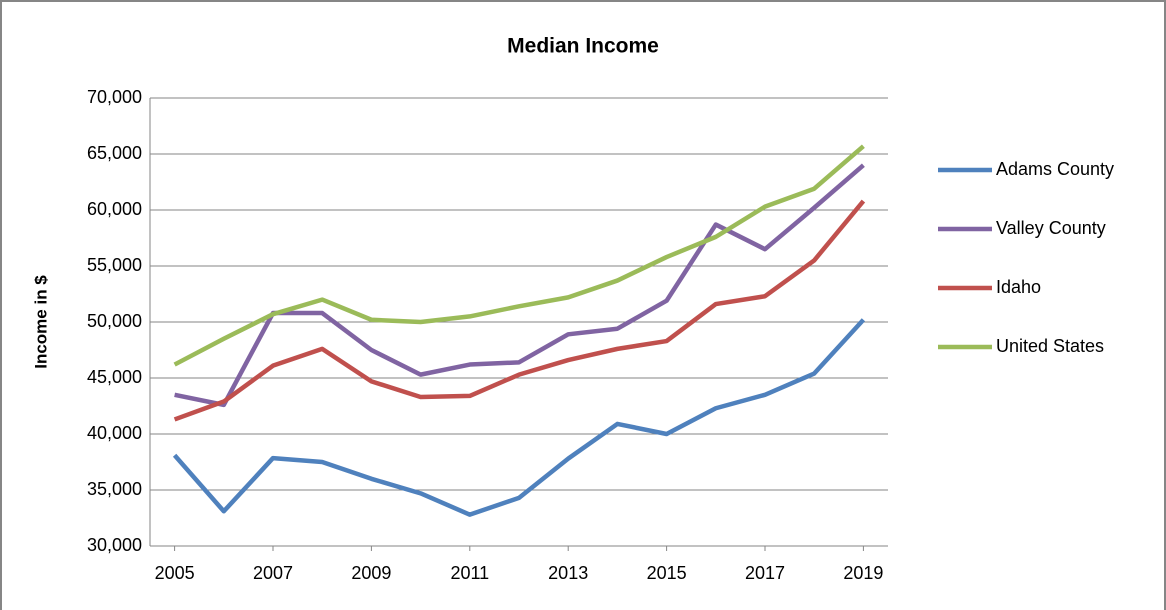 The image size is (1166, 610). What do you see at coordinates (114, 545) in the screenshot?
I see `y-tick-label: 30,000` at bounding box center [114, 545].